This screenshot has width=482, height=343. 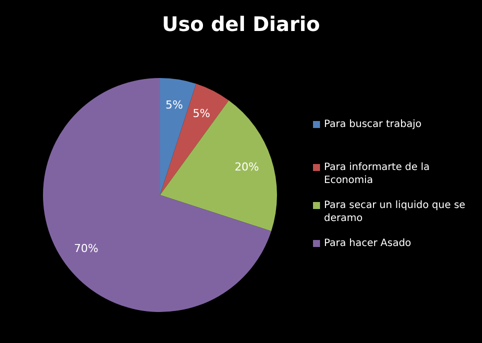 What do you see at coordinates (241, 24) in the screenshot?
I see `chart-title: Uso del Diario` at bounding box center [241, 24].